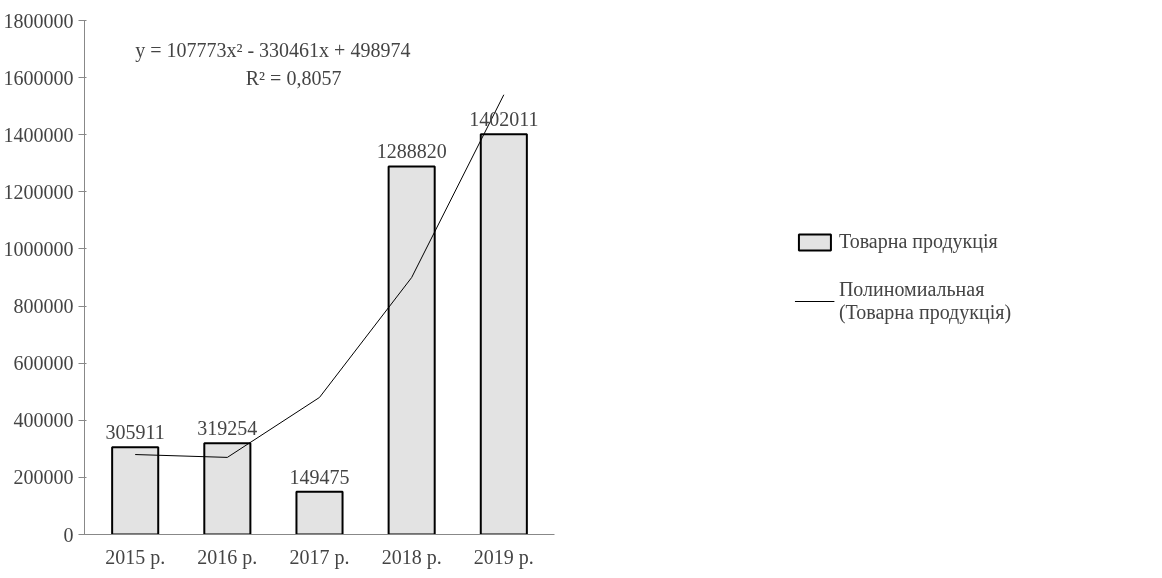 The width and height of the screenshot is (1162, 578). I want to click on annotation: y = 107773x² - 330461x + 498974, so click(273, 50).